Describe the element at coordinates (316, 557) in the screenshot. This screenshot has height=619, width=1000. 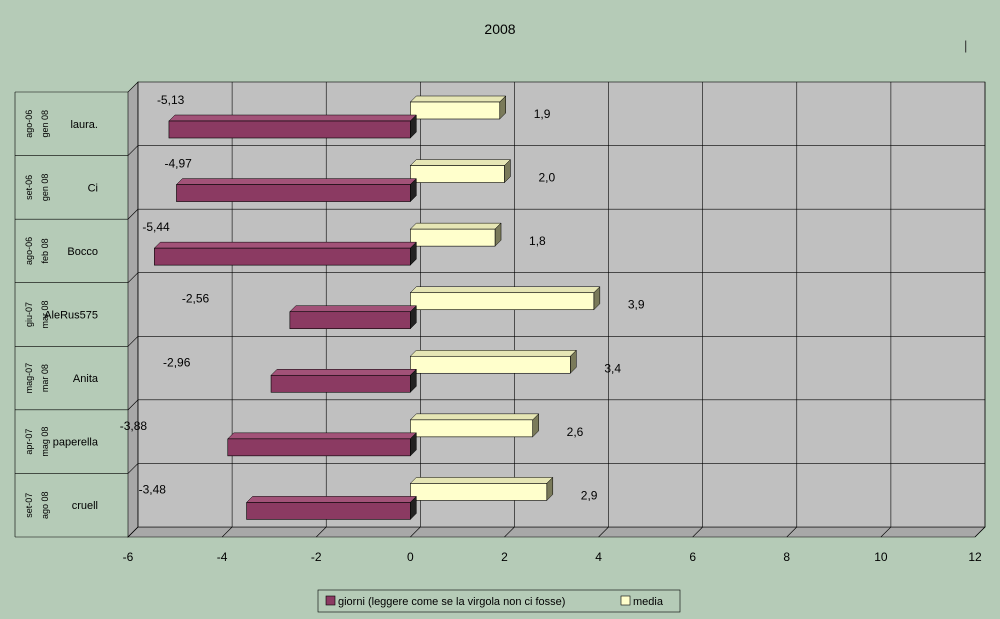
I see `x-tick-label: -2` at that location.